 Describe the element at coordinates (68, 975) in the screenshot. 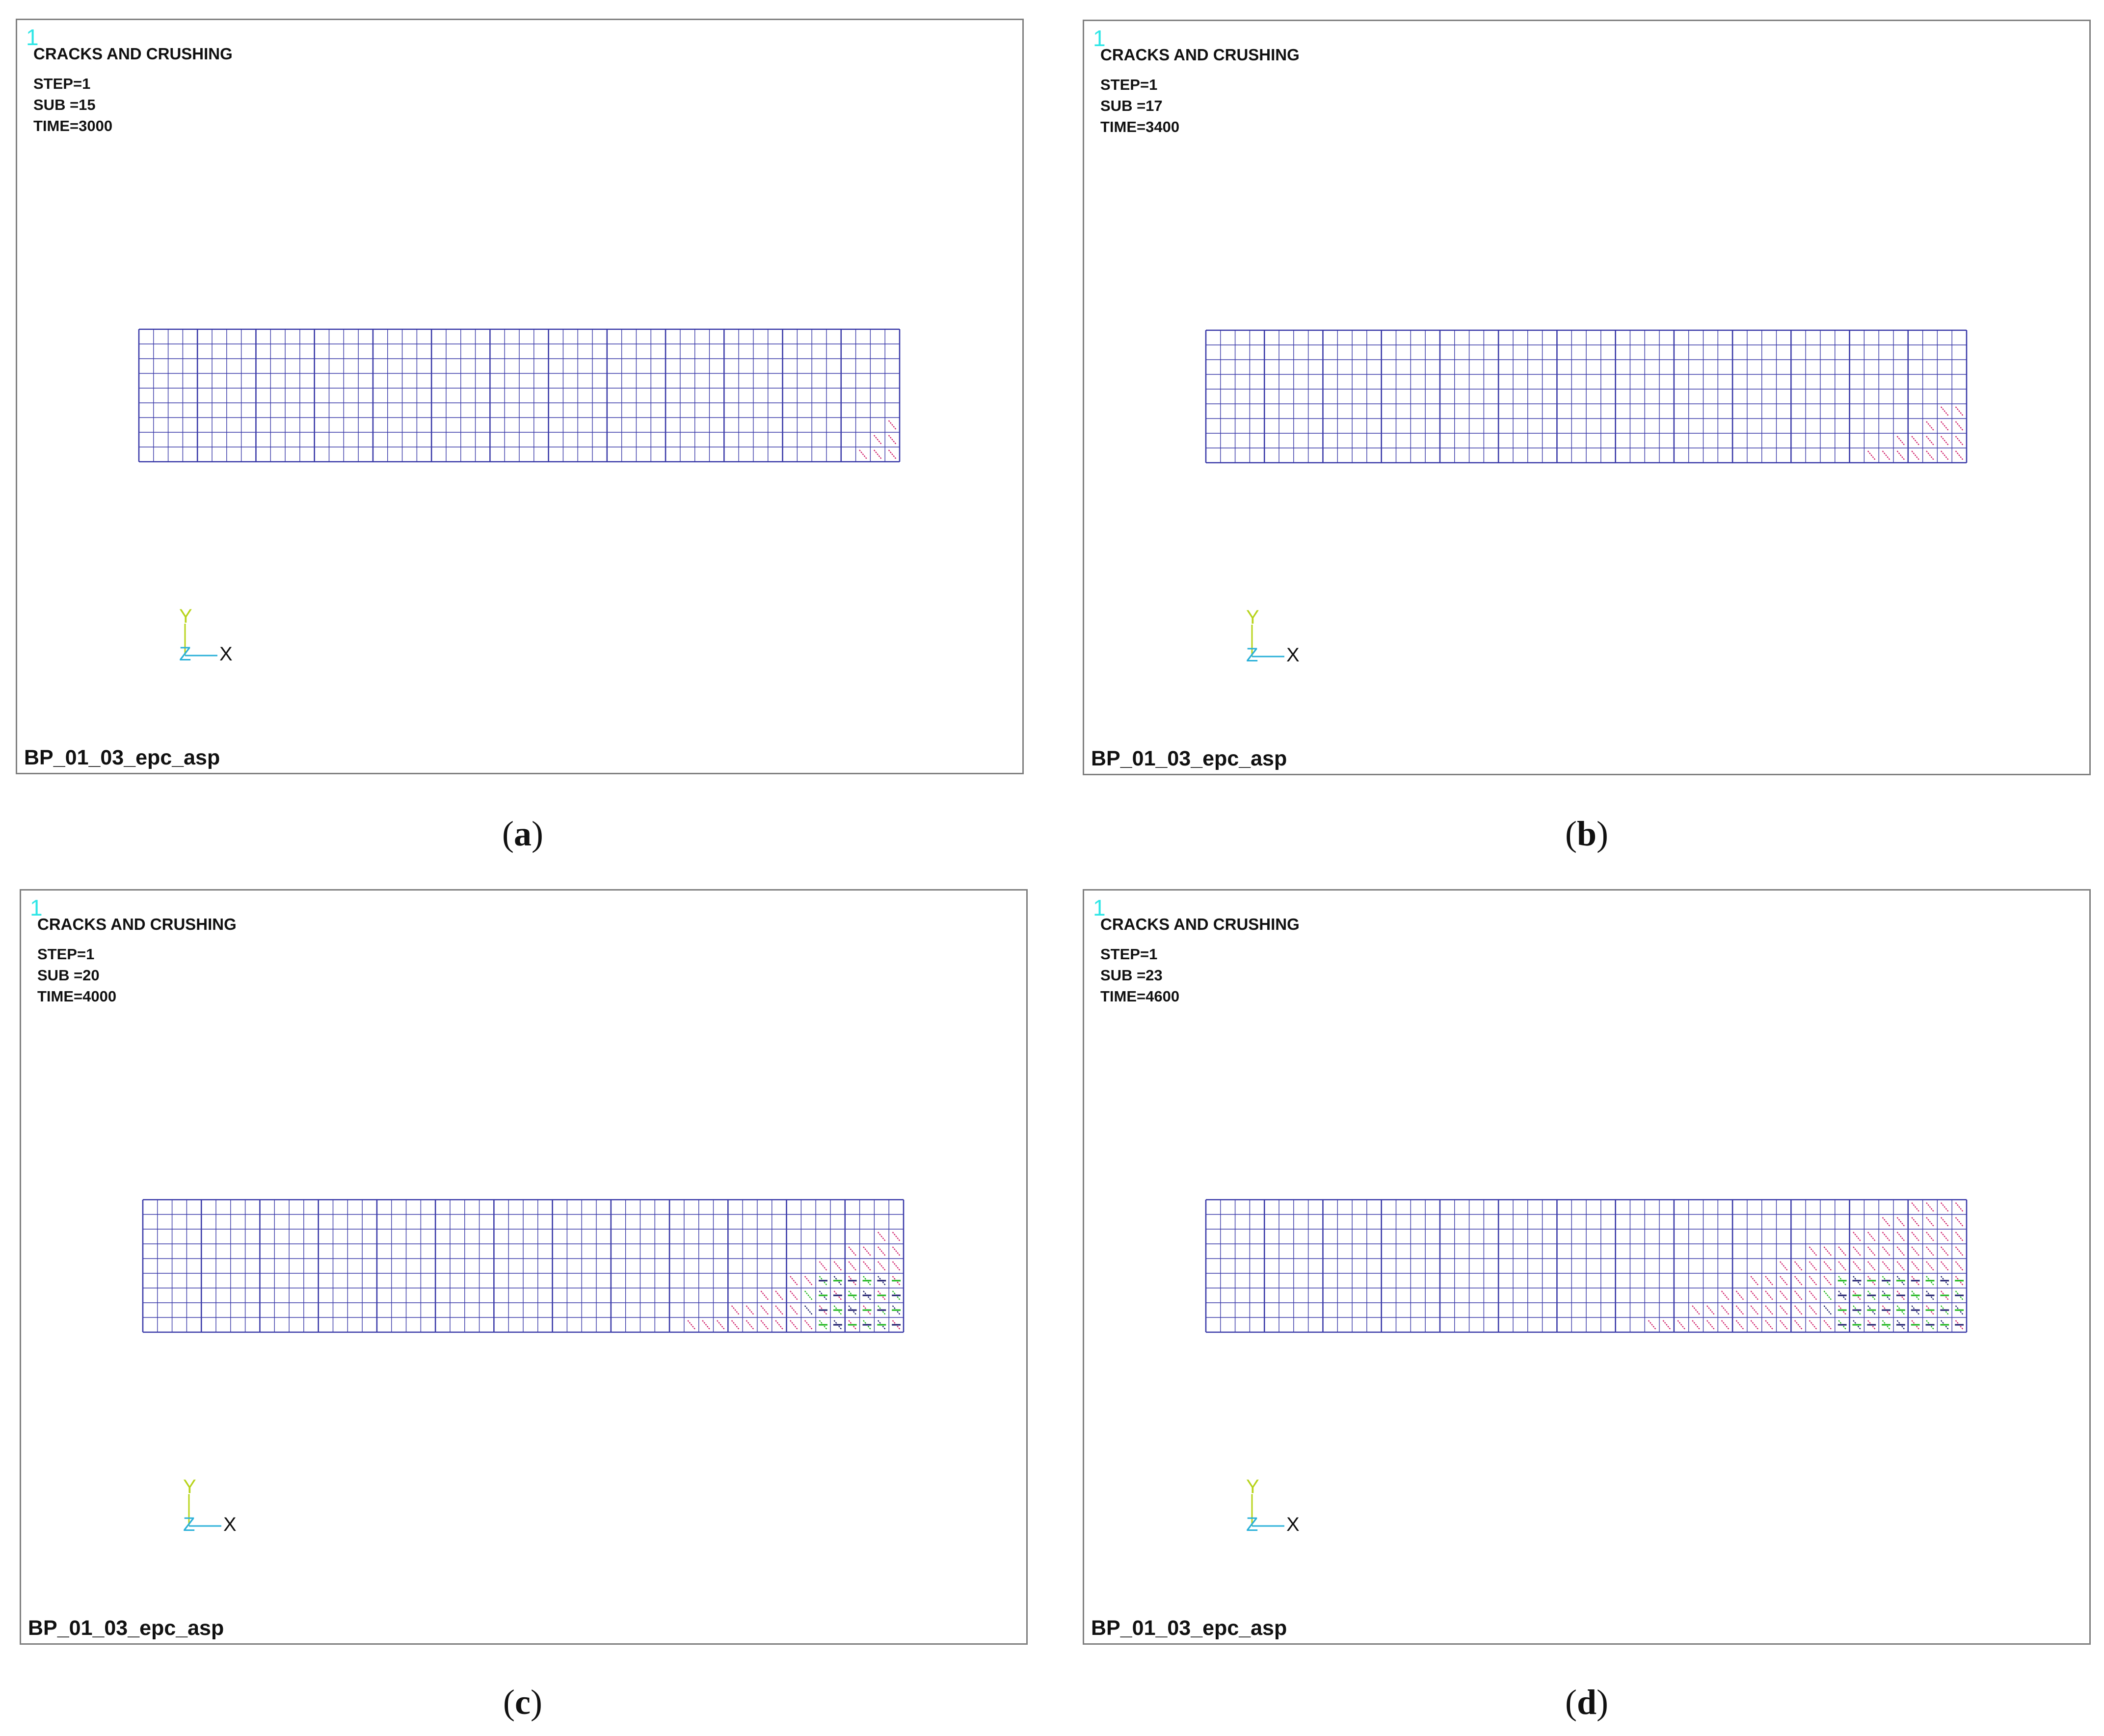

I see `substep-label: SUB =20` at that location.